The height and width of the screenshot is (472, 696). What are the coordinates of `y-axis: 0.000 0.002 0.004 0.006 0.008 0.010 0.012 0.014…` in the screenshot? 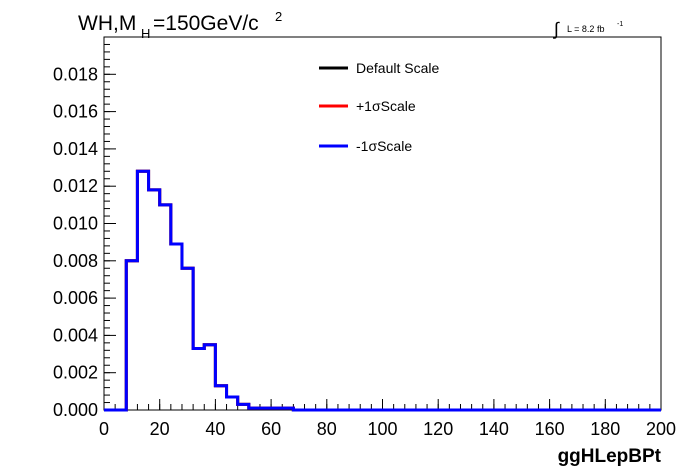 It's located at (84, 228).